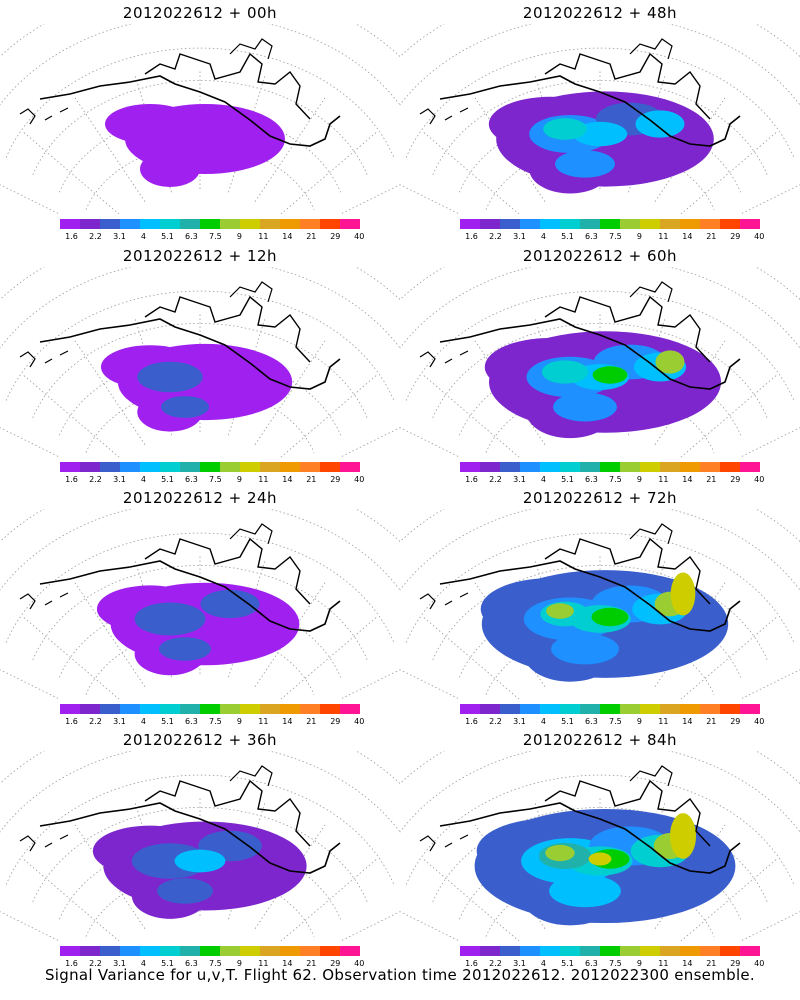  I want to click on colorbar-tick-label: 9, so click(639, 236).